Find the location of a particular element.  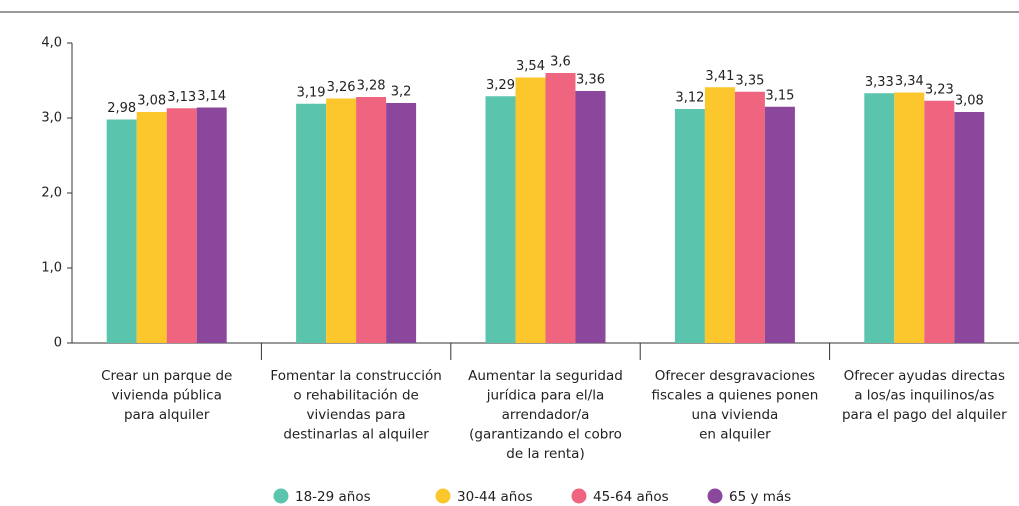

y-tick-label: 3,0 is located at coordinates (51, 118).